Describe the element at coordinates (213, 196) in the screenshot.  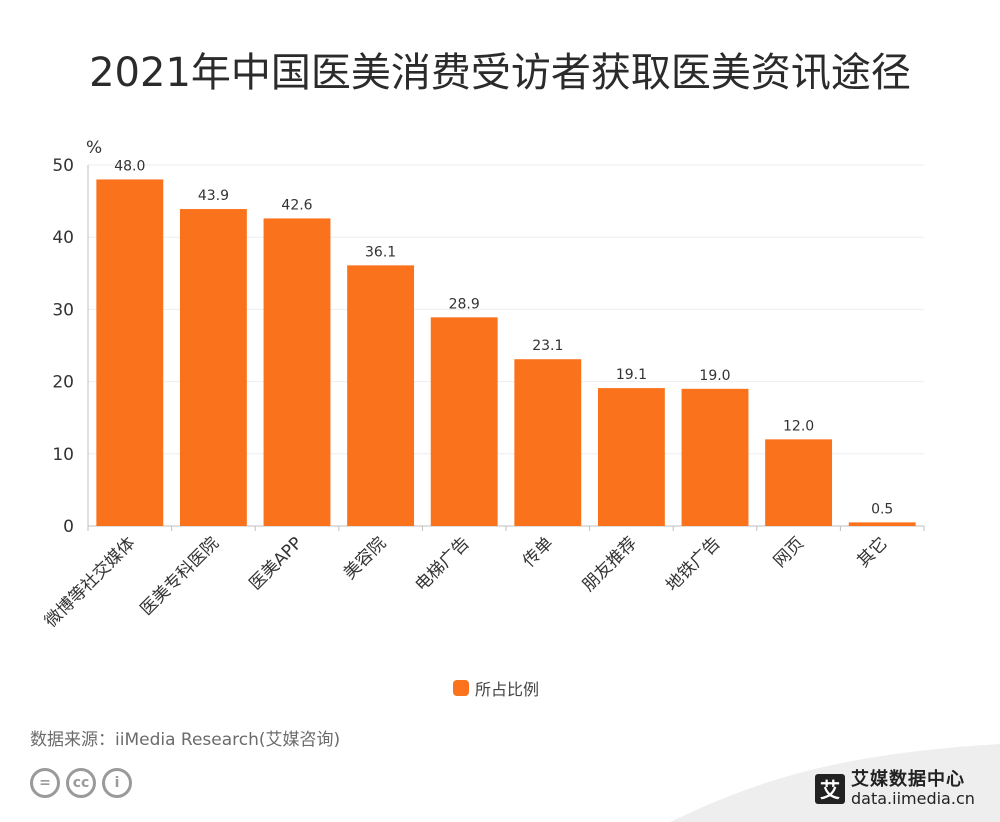
I see `data-label: 43.9` at that location.